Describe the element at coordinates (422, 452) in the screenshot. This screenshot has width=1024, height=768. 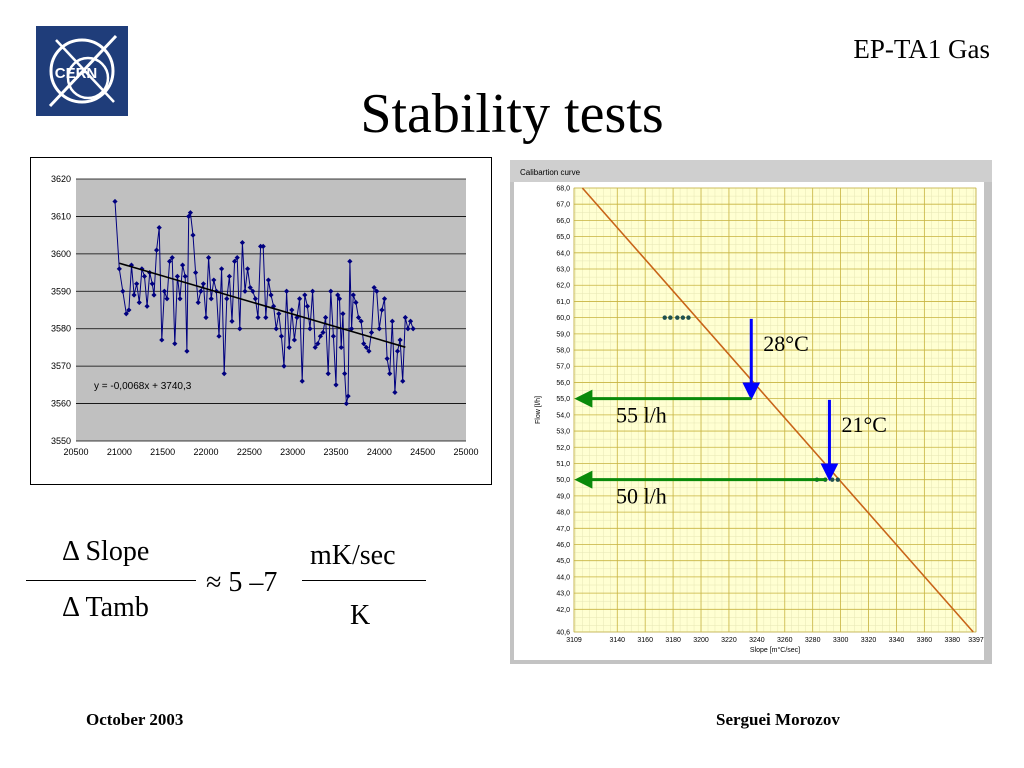
I see `x-tick-label: 24500` at that location.